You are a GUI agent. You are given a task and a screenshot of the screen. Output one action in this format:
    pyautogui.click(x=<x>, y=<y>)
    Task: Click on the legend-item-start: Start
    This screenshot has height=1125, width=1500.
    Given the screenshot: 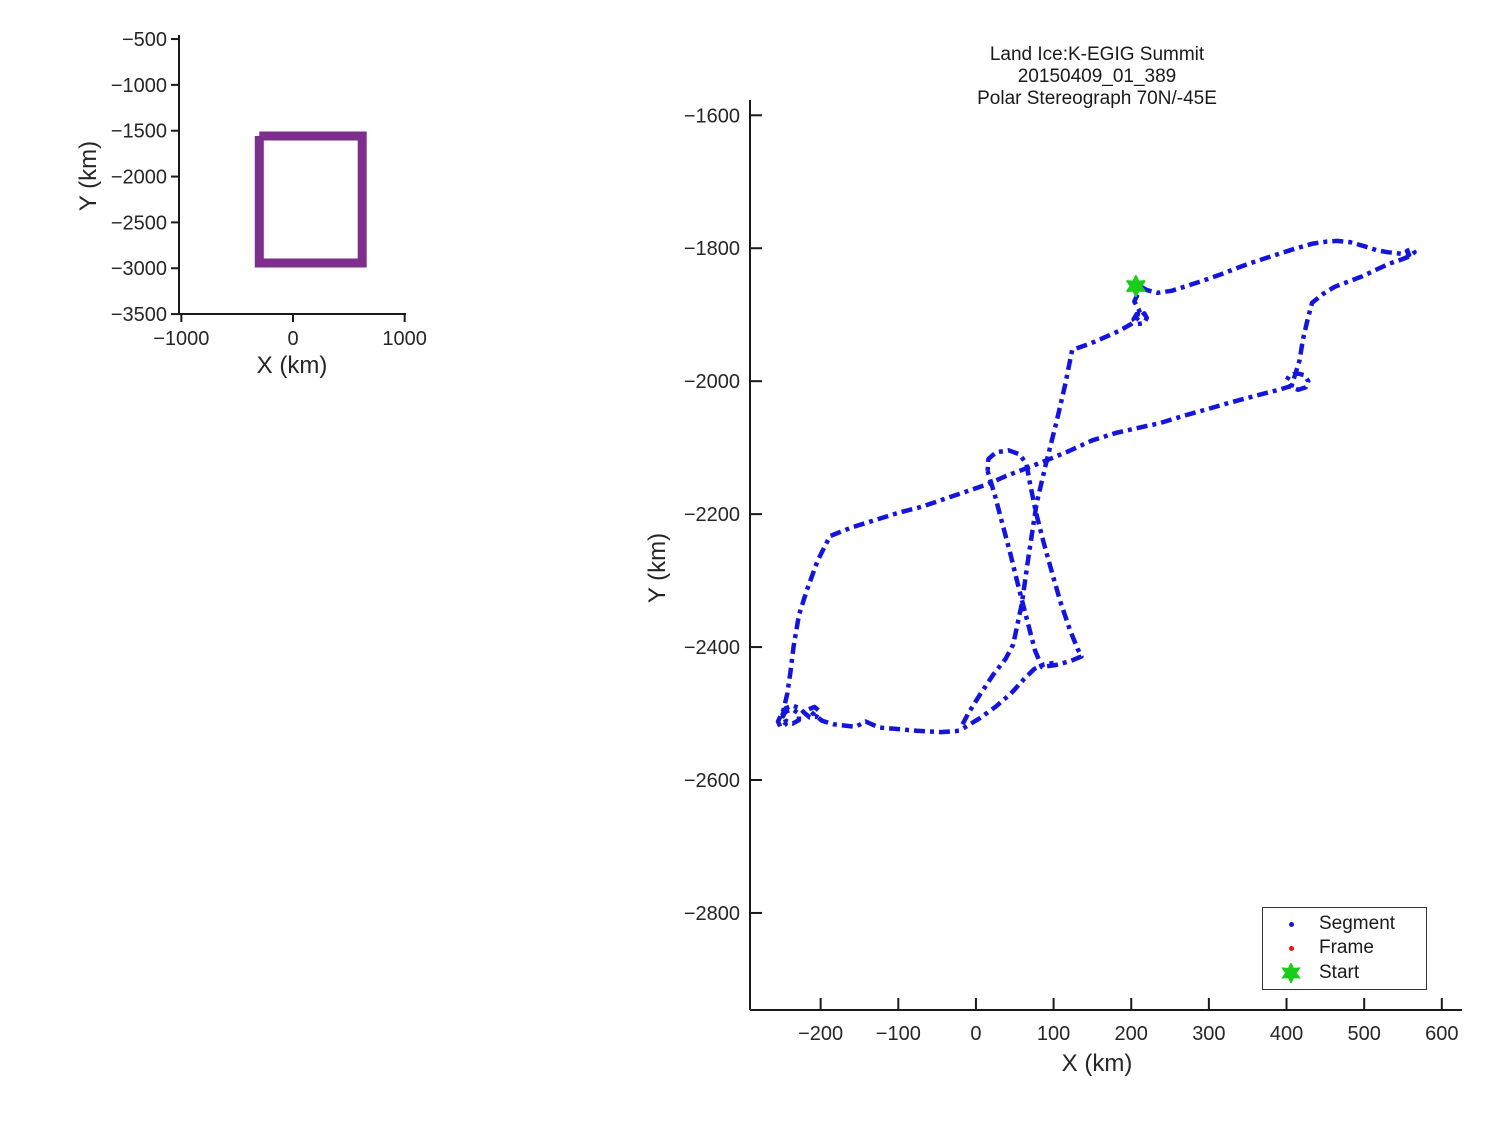 What is the action you would take?
    pyautogui.click(x=1344, y=973)
    